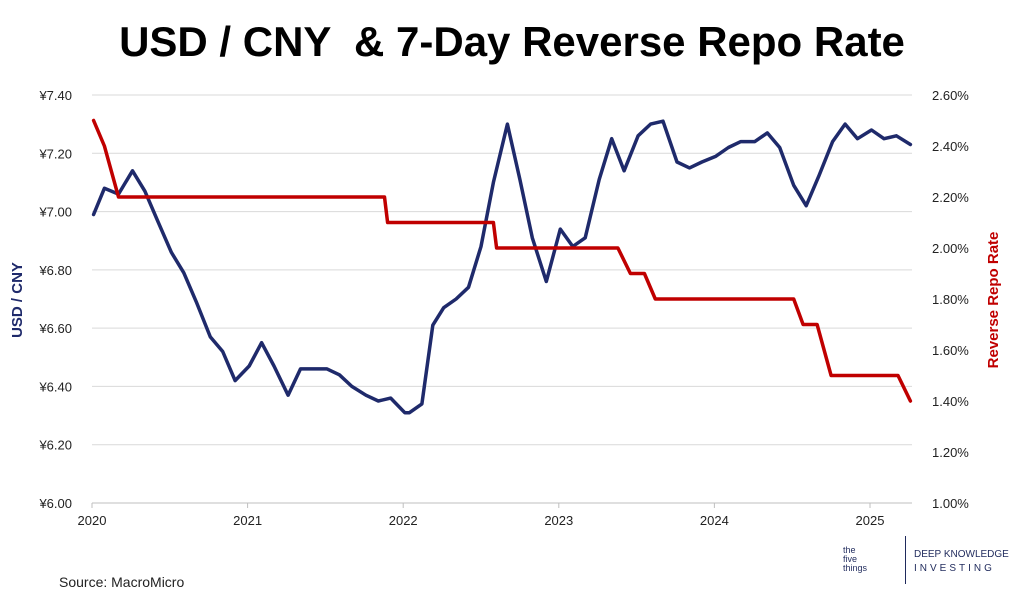 The height and width of the screenshot is (595, 1024). Describe the element at coordinates (871, 566) in the screenshot. I see `five-things-logo: the five things` at that location.